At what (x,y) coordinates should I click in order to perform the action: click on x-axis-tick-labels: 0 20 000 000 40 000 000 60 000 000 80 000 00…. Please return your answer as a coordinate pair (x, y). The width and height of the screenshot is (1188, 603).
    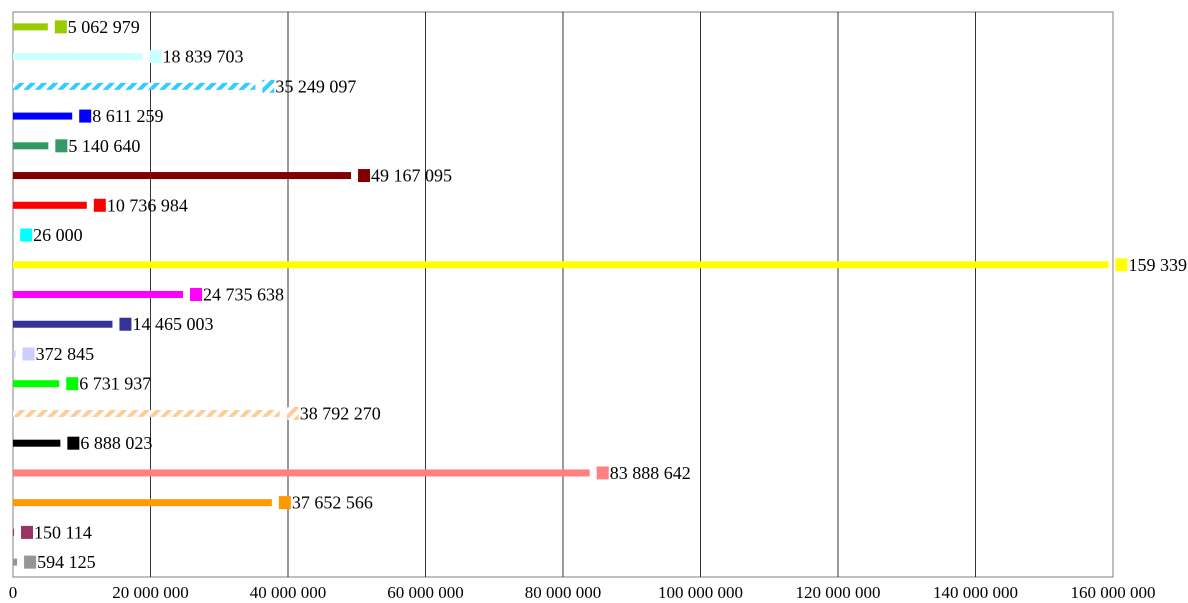
    Looking at the image, I should click on (582, 592).